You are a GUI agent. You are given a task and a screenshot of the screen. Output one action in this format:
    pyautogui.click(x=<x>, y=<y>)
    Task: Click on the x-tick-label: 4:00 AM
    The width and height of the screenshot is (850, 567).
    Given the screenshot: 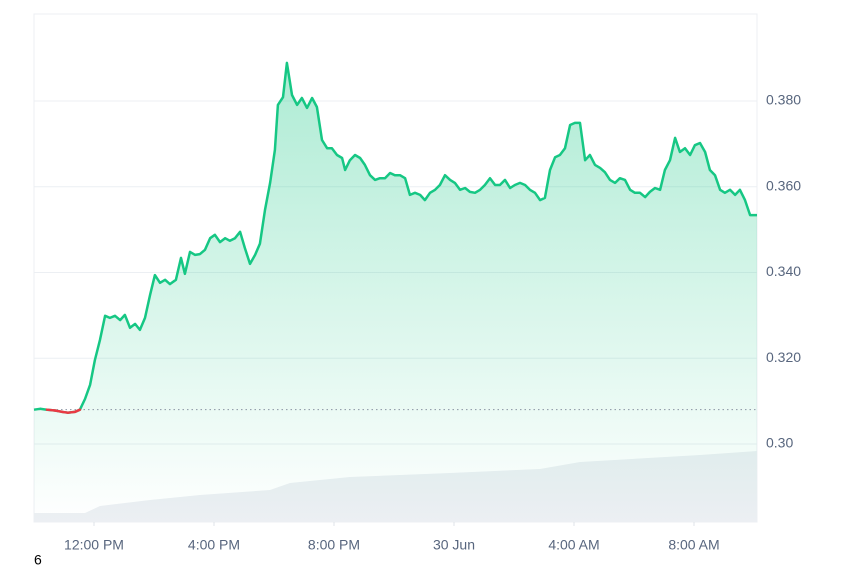 What is the action you would take?
    pyautogui.click(x=573, y=545)
    